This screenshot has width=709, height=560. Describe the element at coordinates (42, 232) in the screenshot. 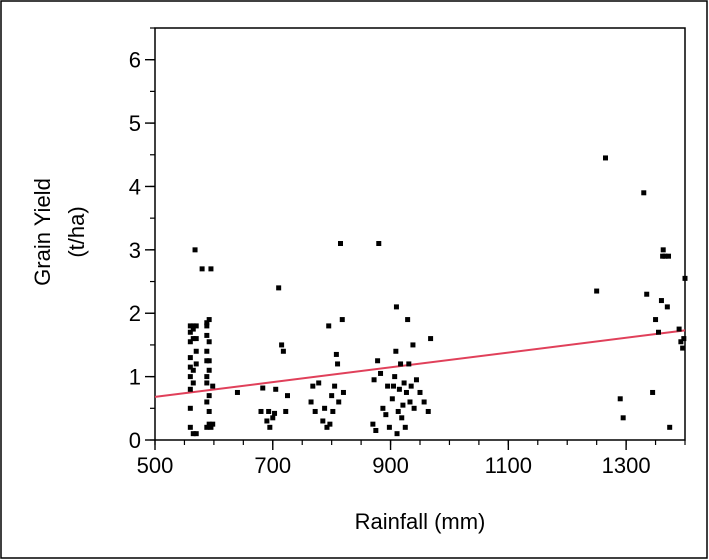

I see `y-axis-title-line1: Grain Yield` at that location.